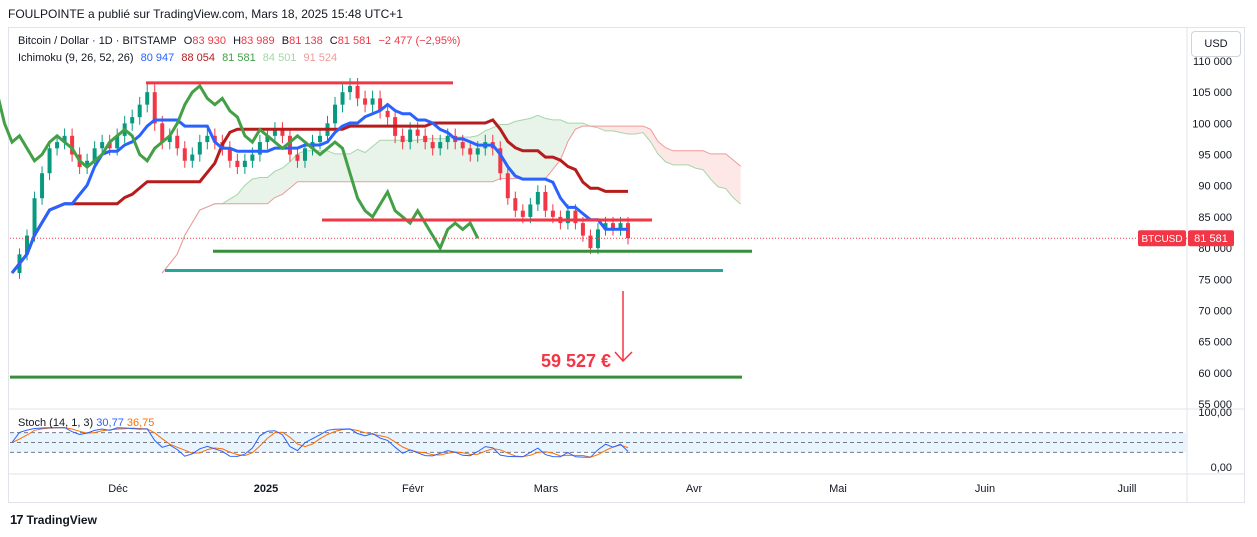 The width and height of the screenshot is (1257, 537). I want to click on stoch-axis-label: 0,00, so click(1221, 468).